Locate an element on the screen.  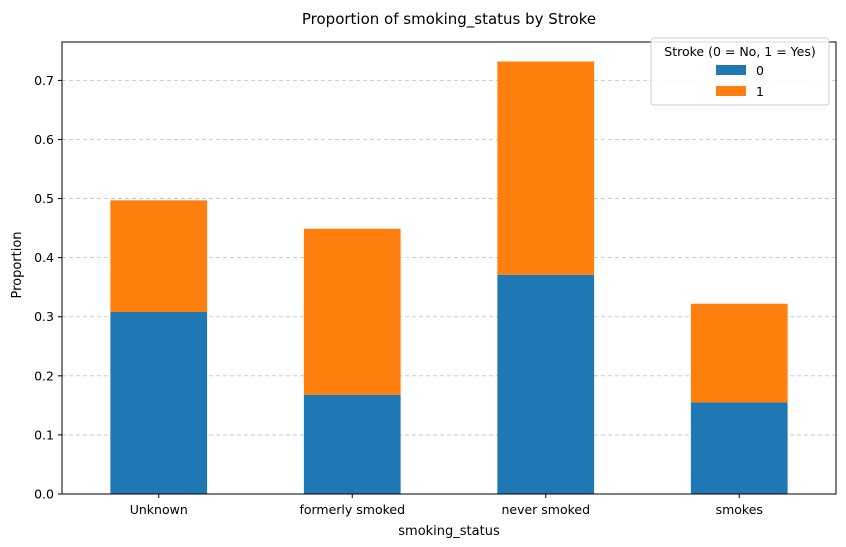
legend-label-series-0: 0 is located at coordinates (760, 70).